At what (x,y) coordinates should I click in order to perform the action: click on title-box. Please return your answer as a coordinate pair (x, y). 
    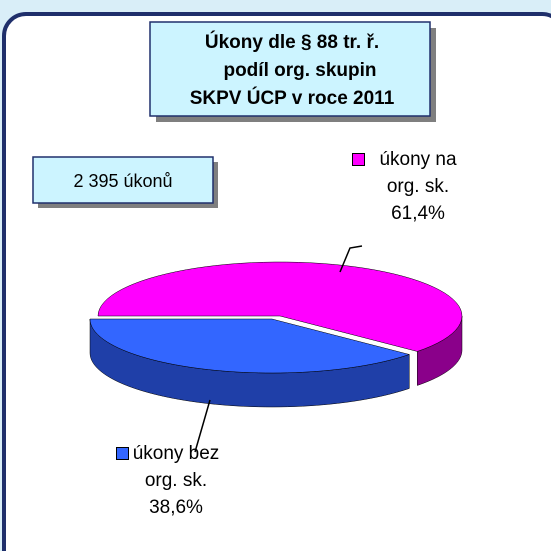
    Looking at the image, I should click on (290, 69).